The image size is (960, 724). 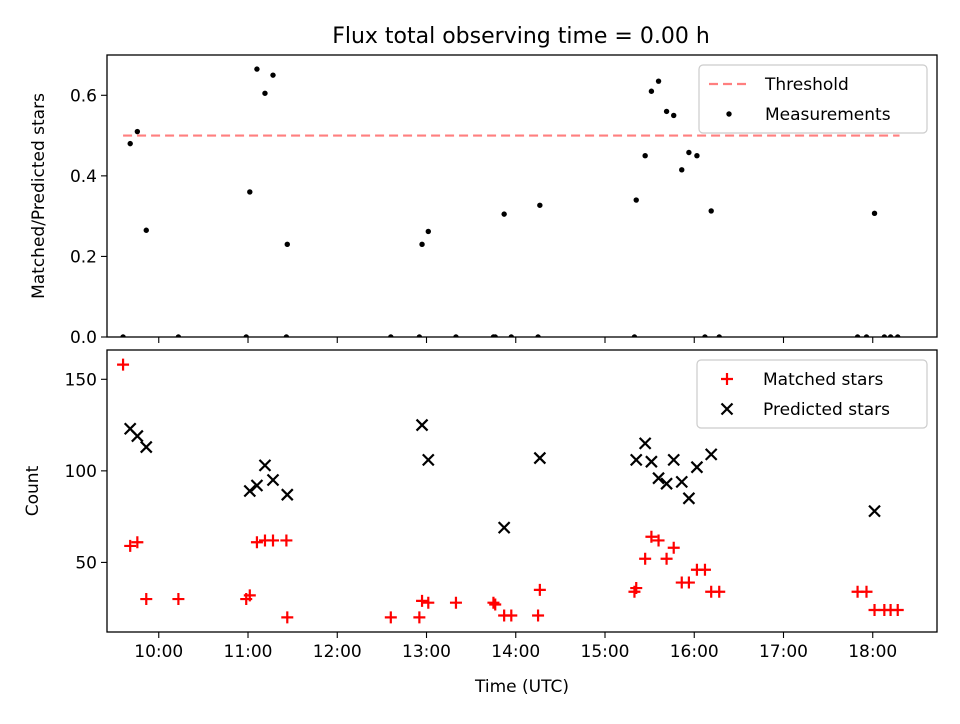 I want to click on y-axis-label: Matched/Predicted stars, so click(x=39, y=196).